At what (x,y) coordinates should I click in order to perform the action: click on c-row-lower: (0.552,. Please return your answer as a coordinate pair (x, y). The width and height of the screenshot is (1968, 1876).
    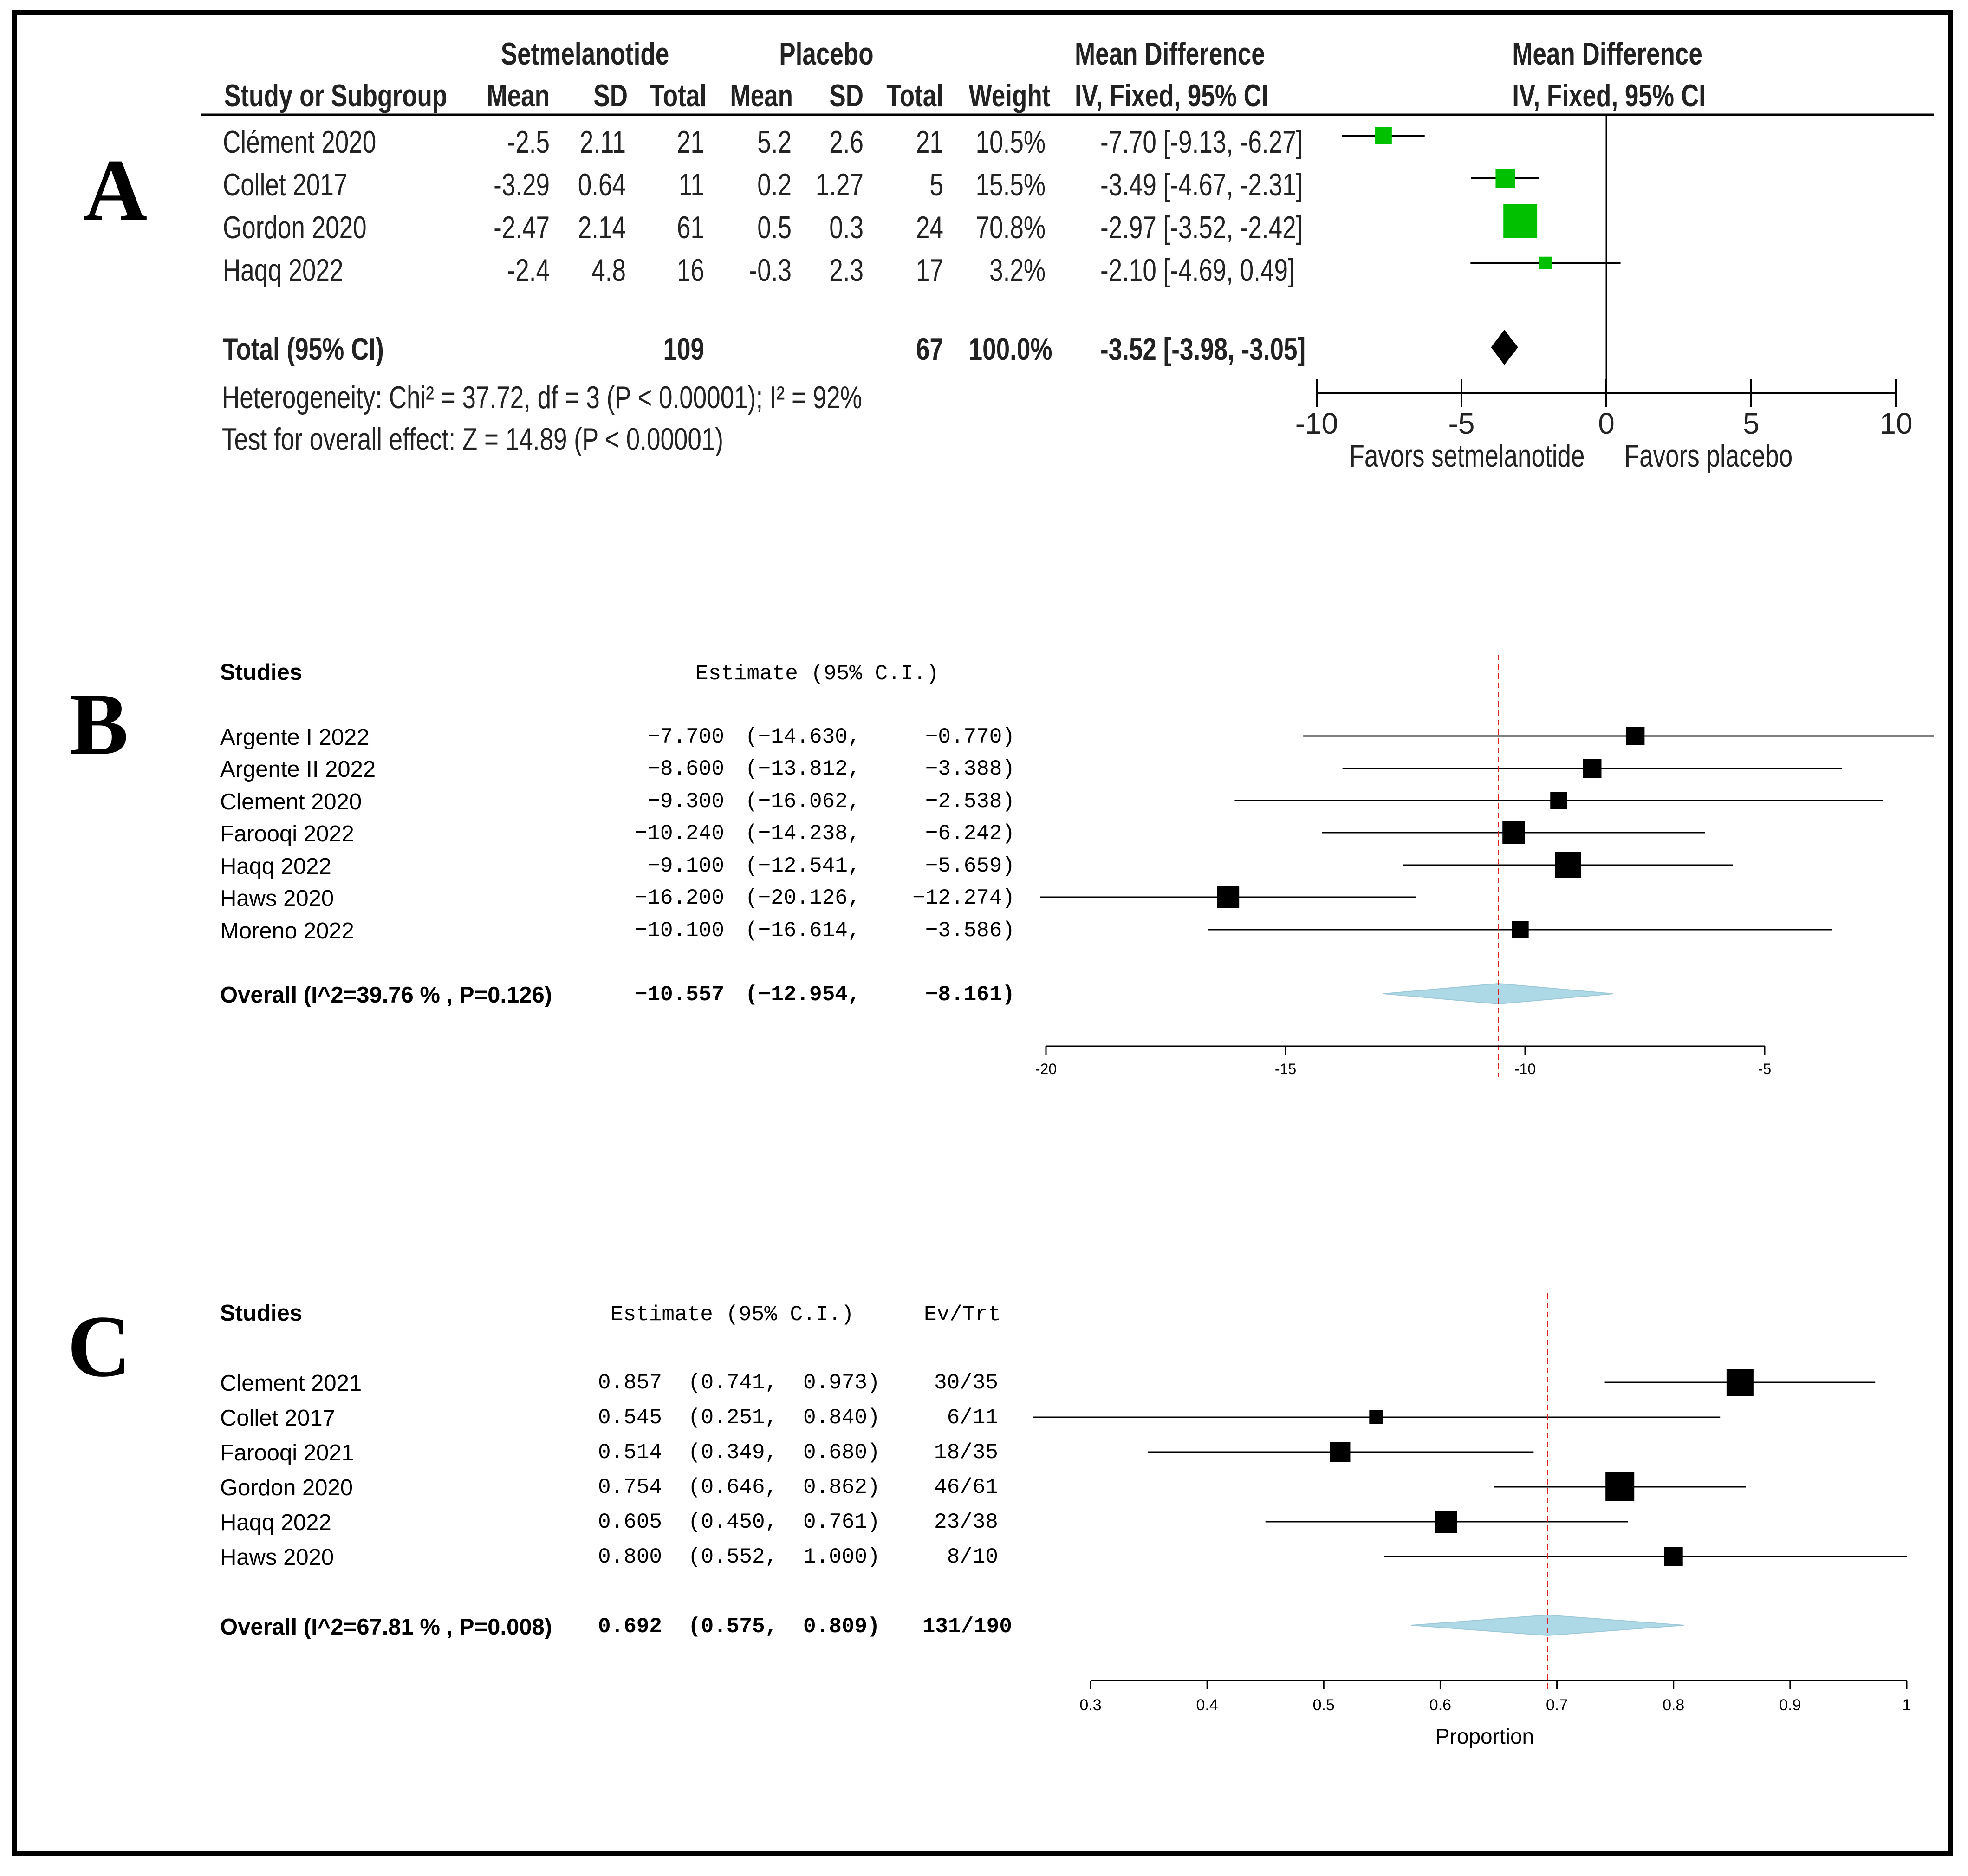
    Looking at the image, I should click on (733, 1557).